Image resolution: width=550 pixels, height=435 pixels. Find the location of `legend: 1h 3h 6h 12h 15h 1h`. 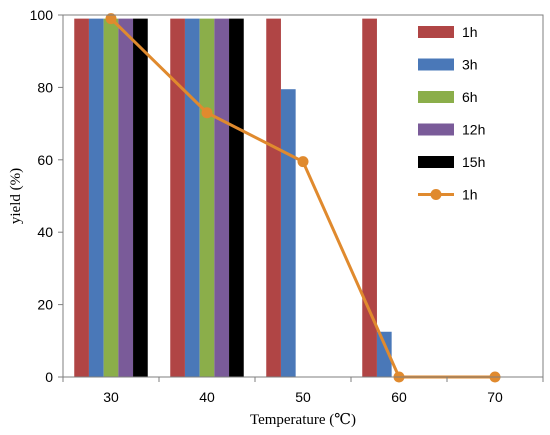

legend: 1h 3h 6h 12h 15h 1h is located at coordinates (451, 113).